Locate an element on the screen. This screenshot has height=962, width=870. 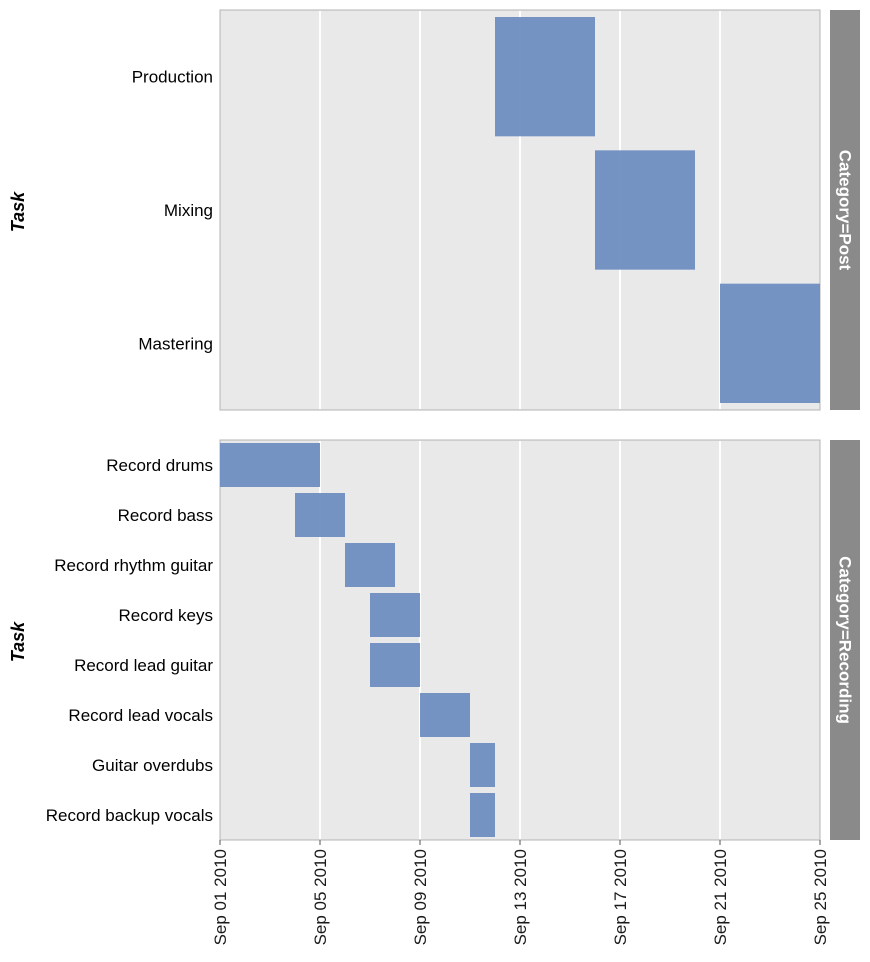
task-label: Mastering is located at coordinates (175, 343).